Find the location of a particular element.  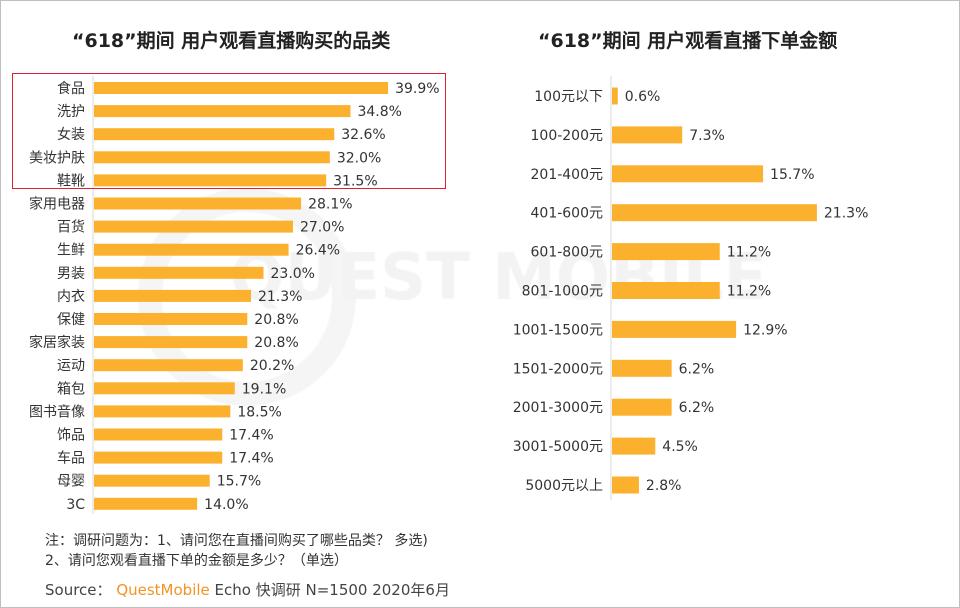

left-value-label: 18.5% is located at coordinates (259, 412).